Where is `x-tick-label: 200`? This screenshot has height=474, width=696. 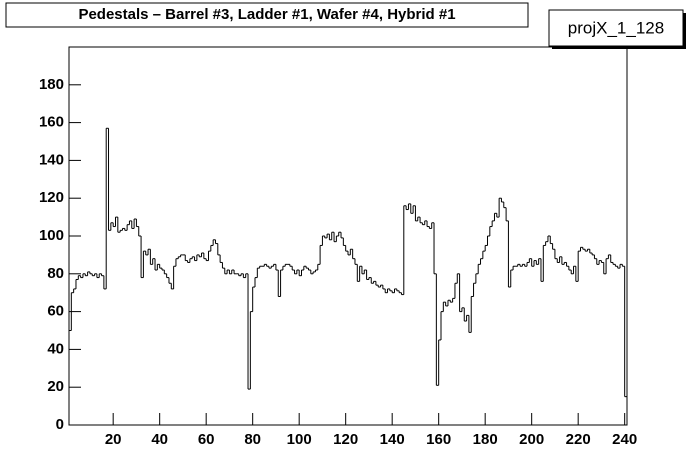 x-tick-label: 200 is located at coordinates (531, 439).